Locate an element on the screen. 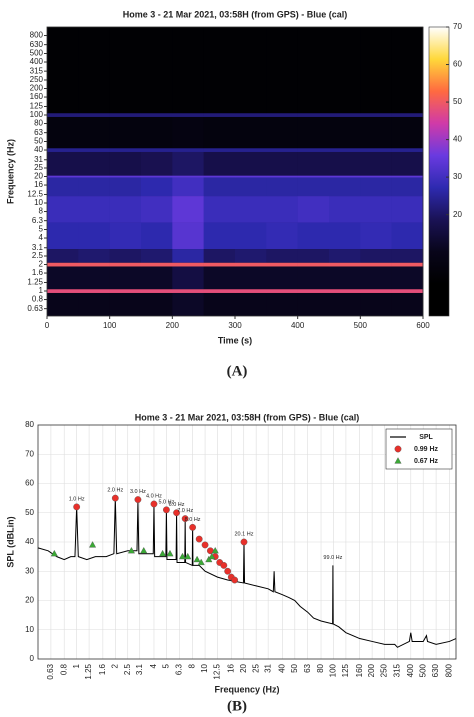 This screenshot has height=717, width=474. peak-label: 5.0 Hz is located at coordinates (166, 502).